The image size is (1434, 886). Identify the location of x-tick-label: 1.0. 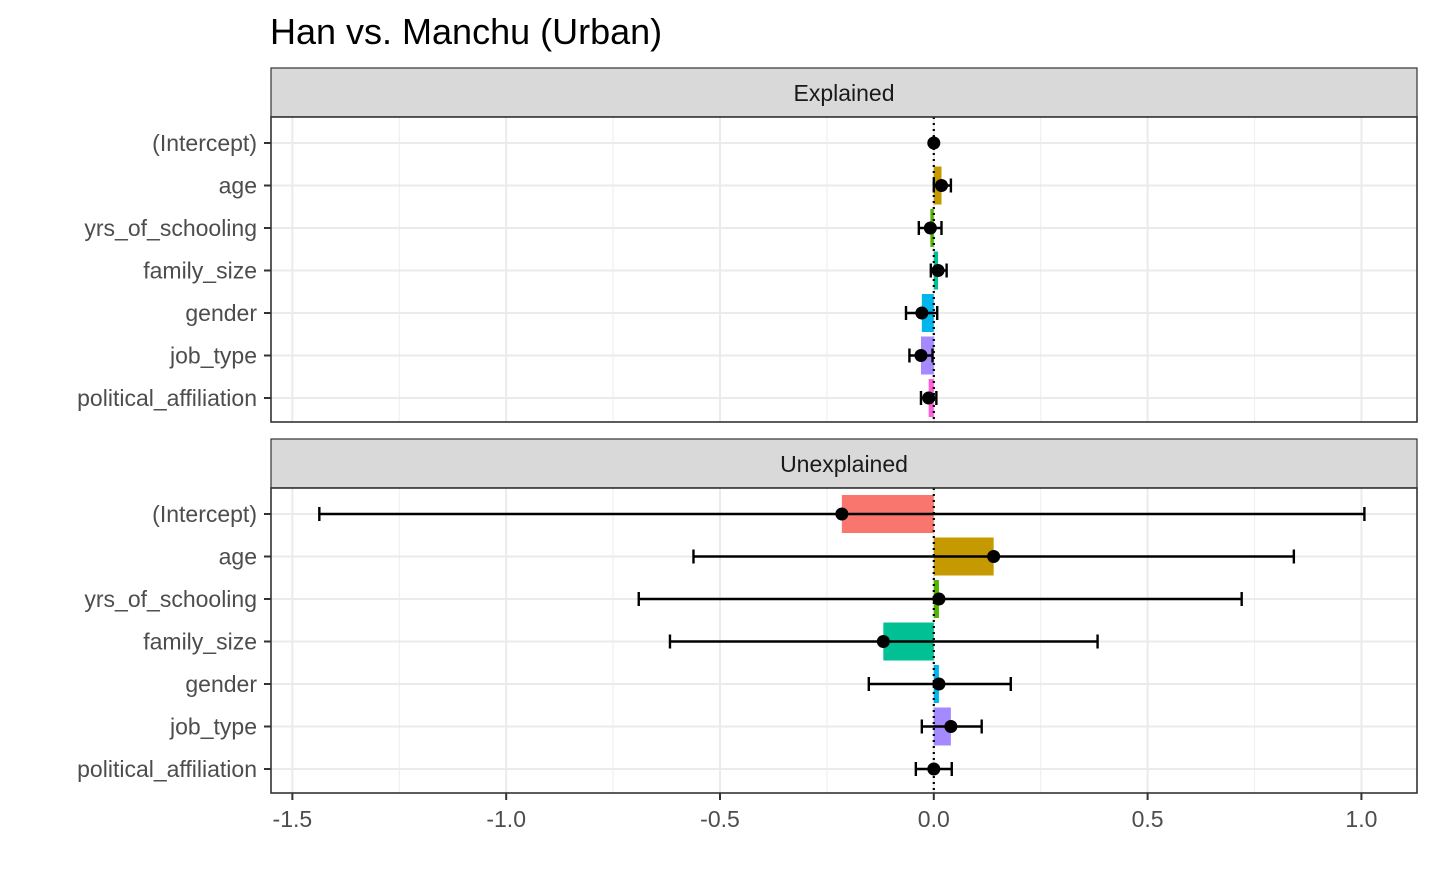
(1361, 819).